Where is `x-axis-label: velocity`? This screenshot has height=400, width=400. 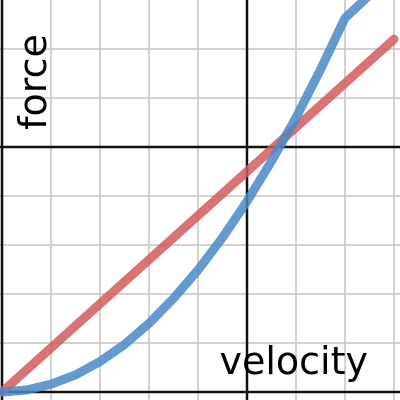
x-axis-label: velocity is located at coordinates (293, 361).